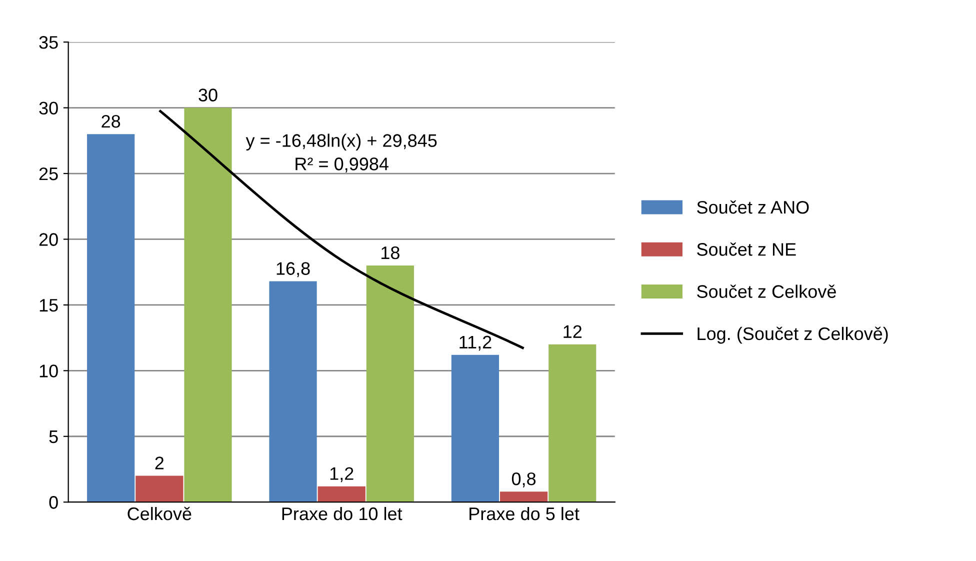  What do you see at coordinates (293, 270) in the screenshot?
I see `data-label: 16,8` at bounding box center [293, 270].